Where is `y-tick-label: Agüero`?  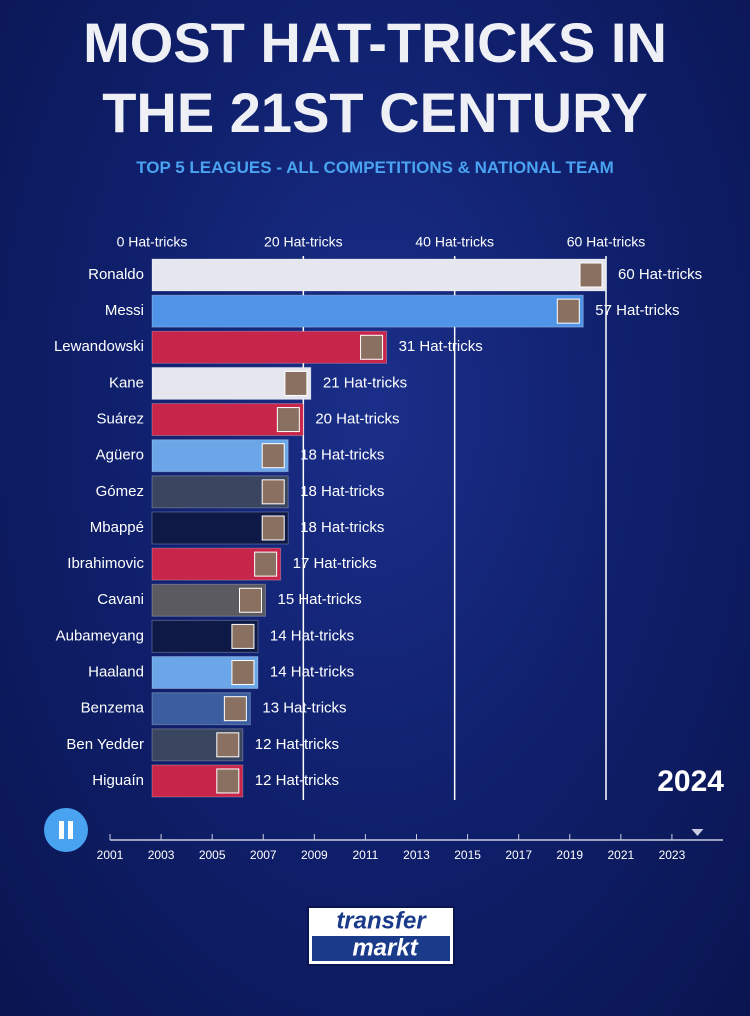
y-tick-label: Agüero is located at coordinates (120, 455).